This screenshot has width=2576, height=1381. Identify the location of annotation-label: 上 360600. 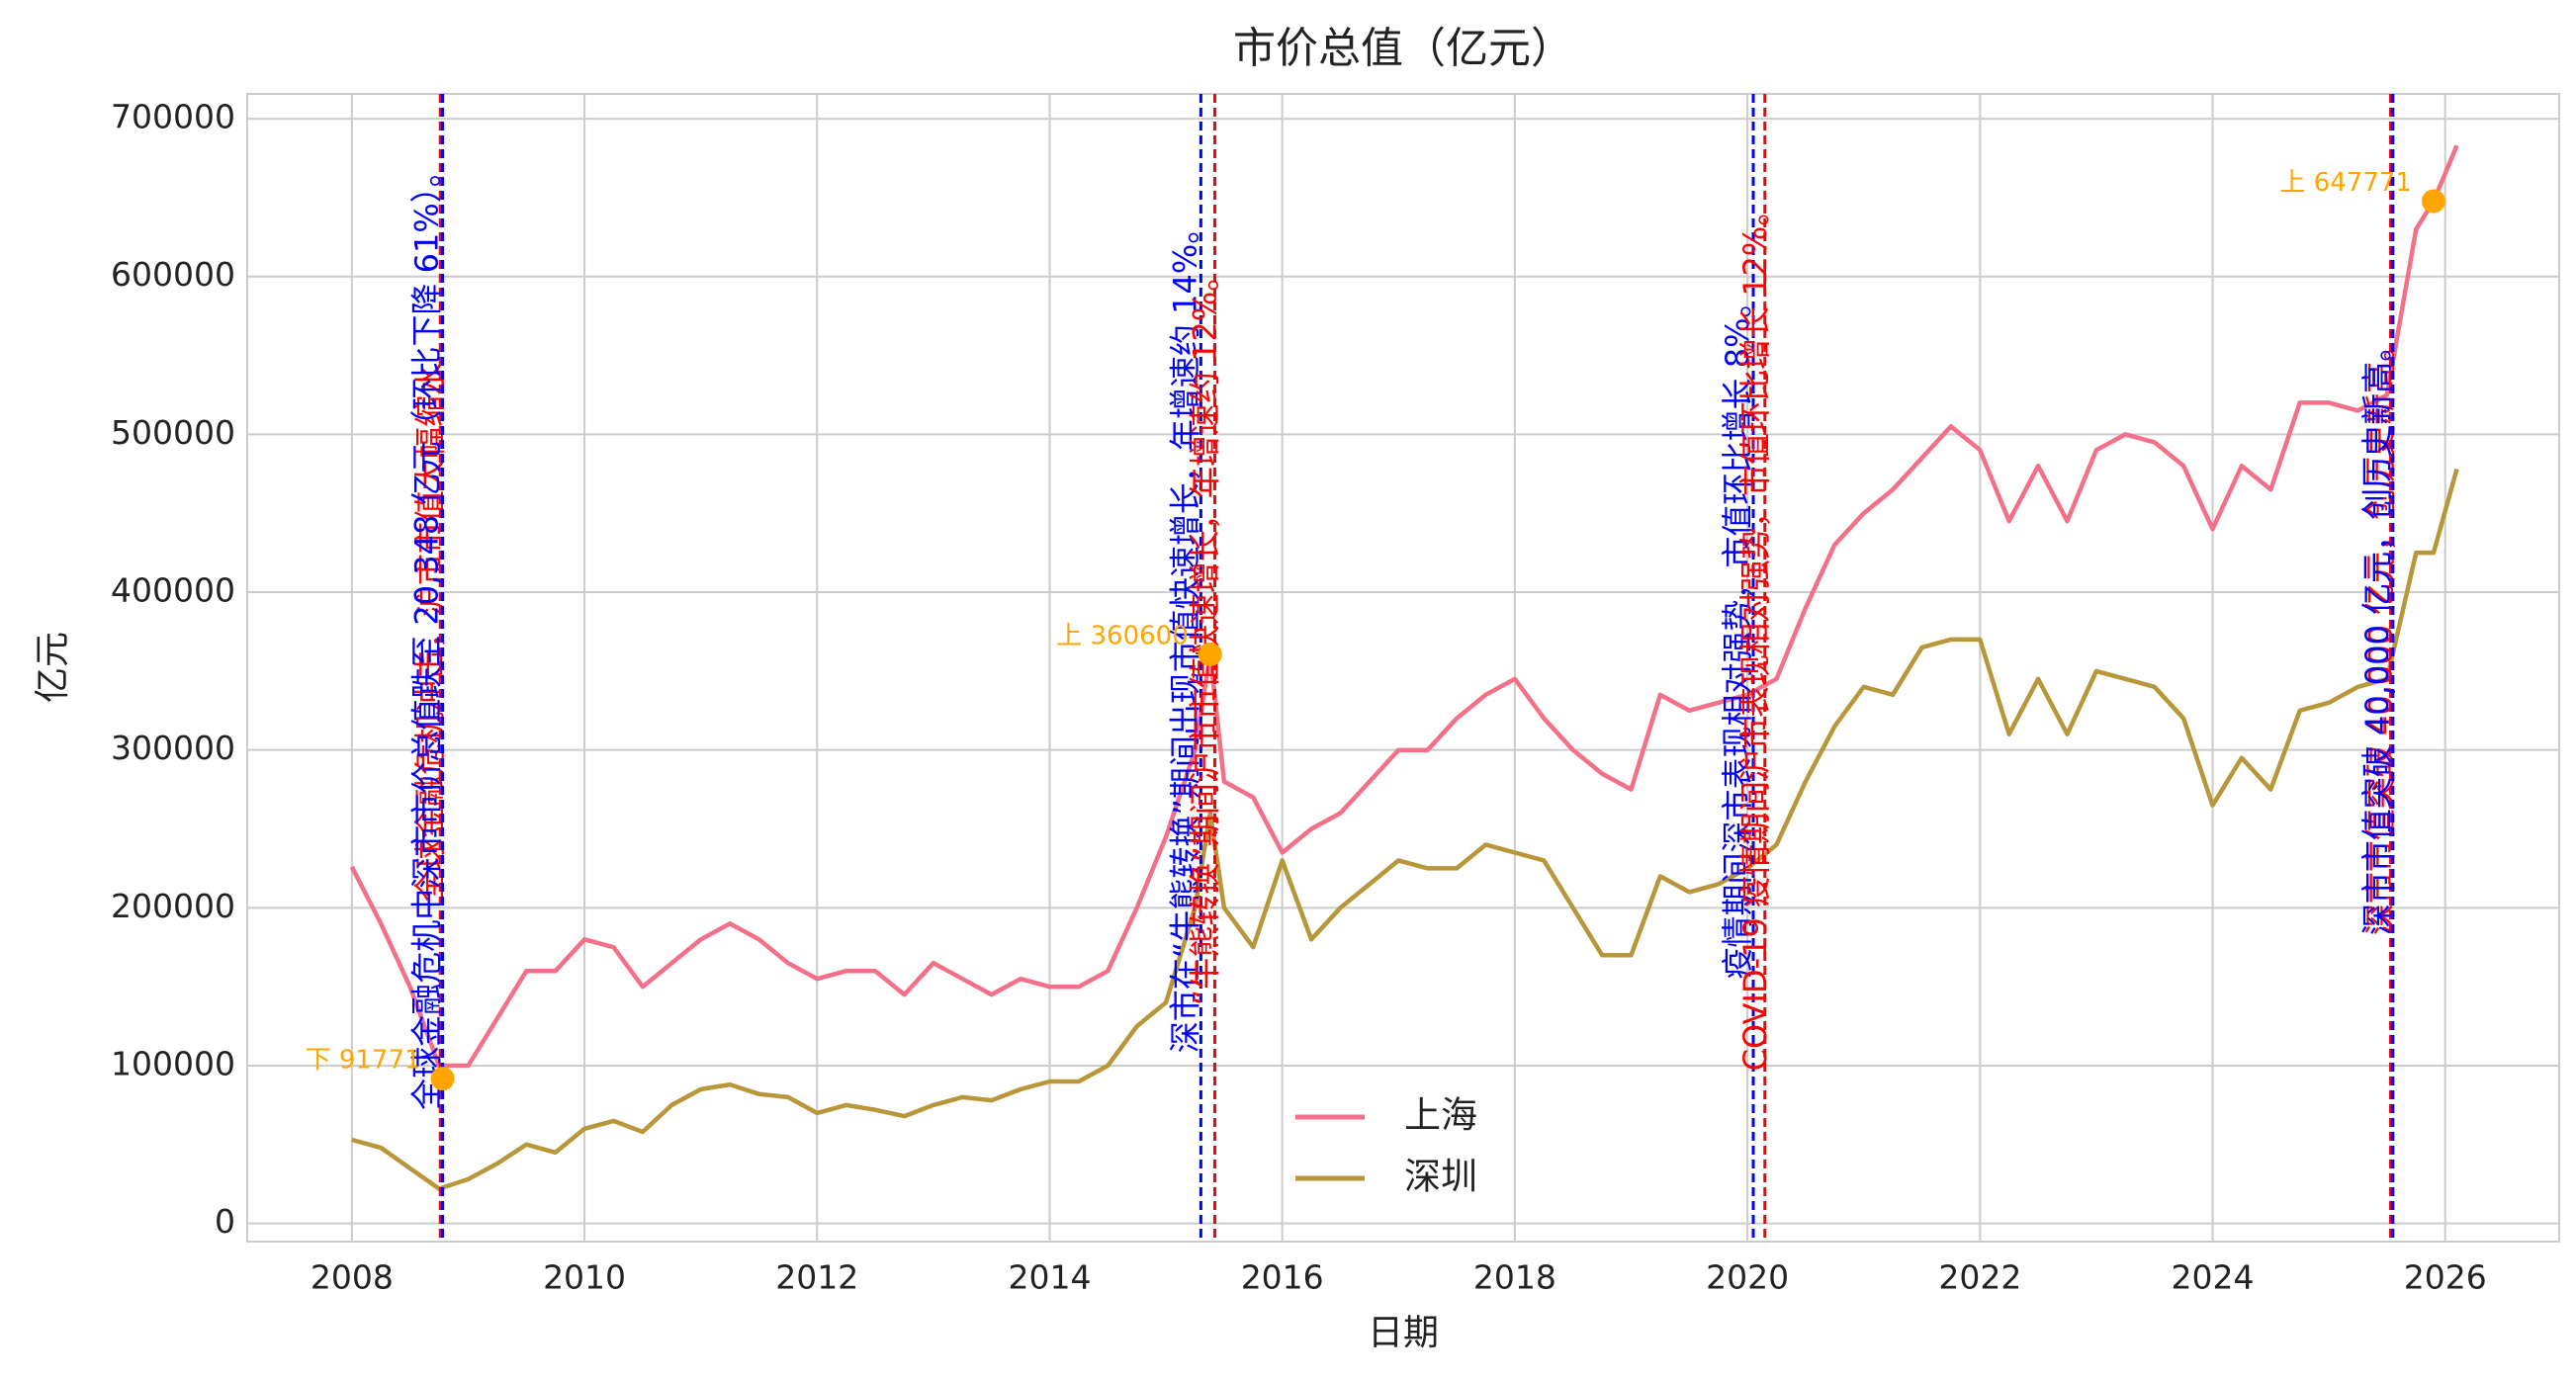
(1122, 635).